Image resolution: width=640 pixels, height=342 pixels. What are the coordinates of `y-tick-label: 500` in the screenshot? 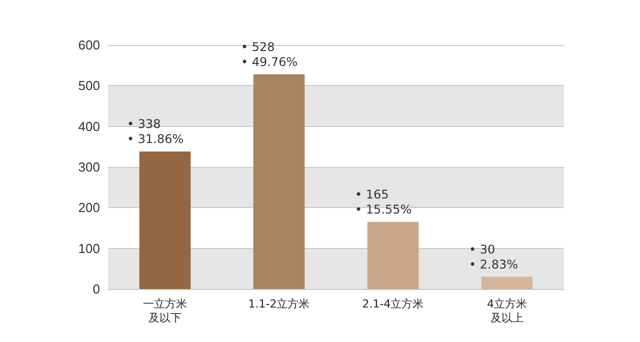 It's located at (89, 86).